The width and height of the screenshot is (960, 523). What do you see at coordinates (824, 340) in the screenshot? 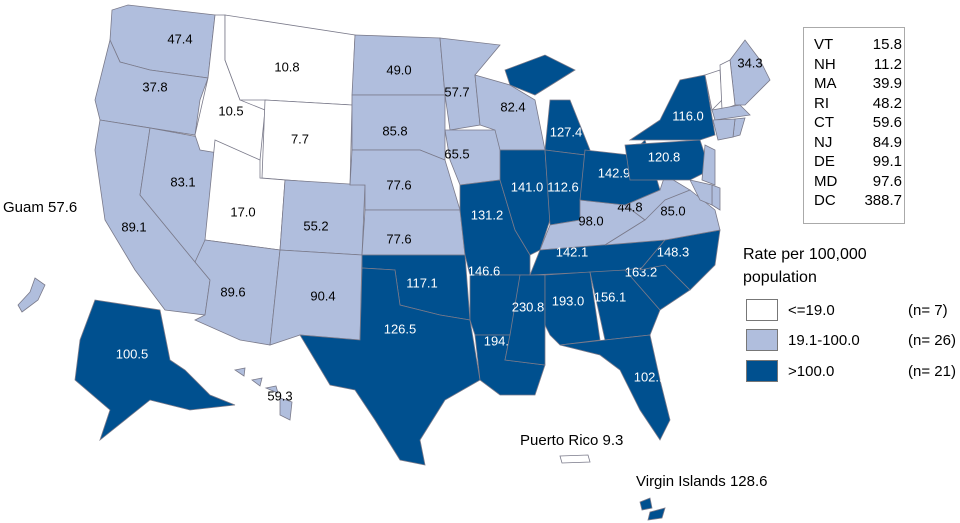
I see `legend-range: 19.1-100.0` at bounding box center [824, 340].